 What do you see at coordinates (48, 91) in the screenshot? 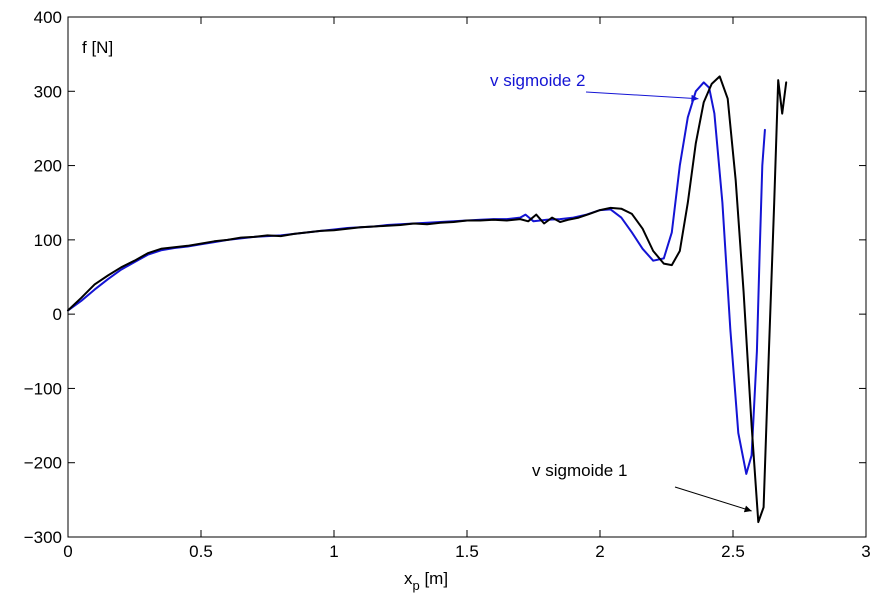
I see `y-tick-label: 300` at bounding box center [48, 91].